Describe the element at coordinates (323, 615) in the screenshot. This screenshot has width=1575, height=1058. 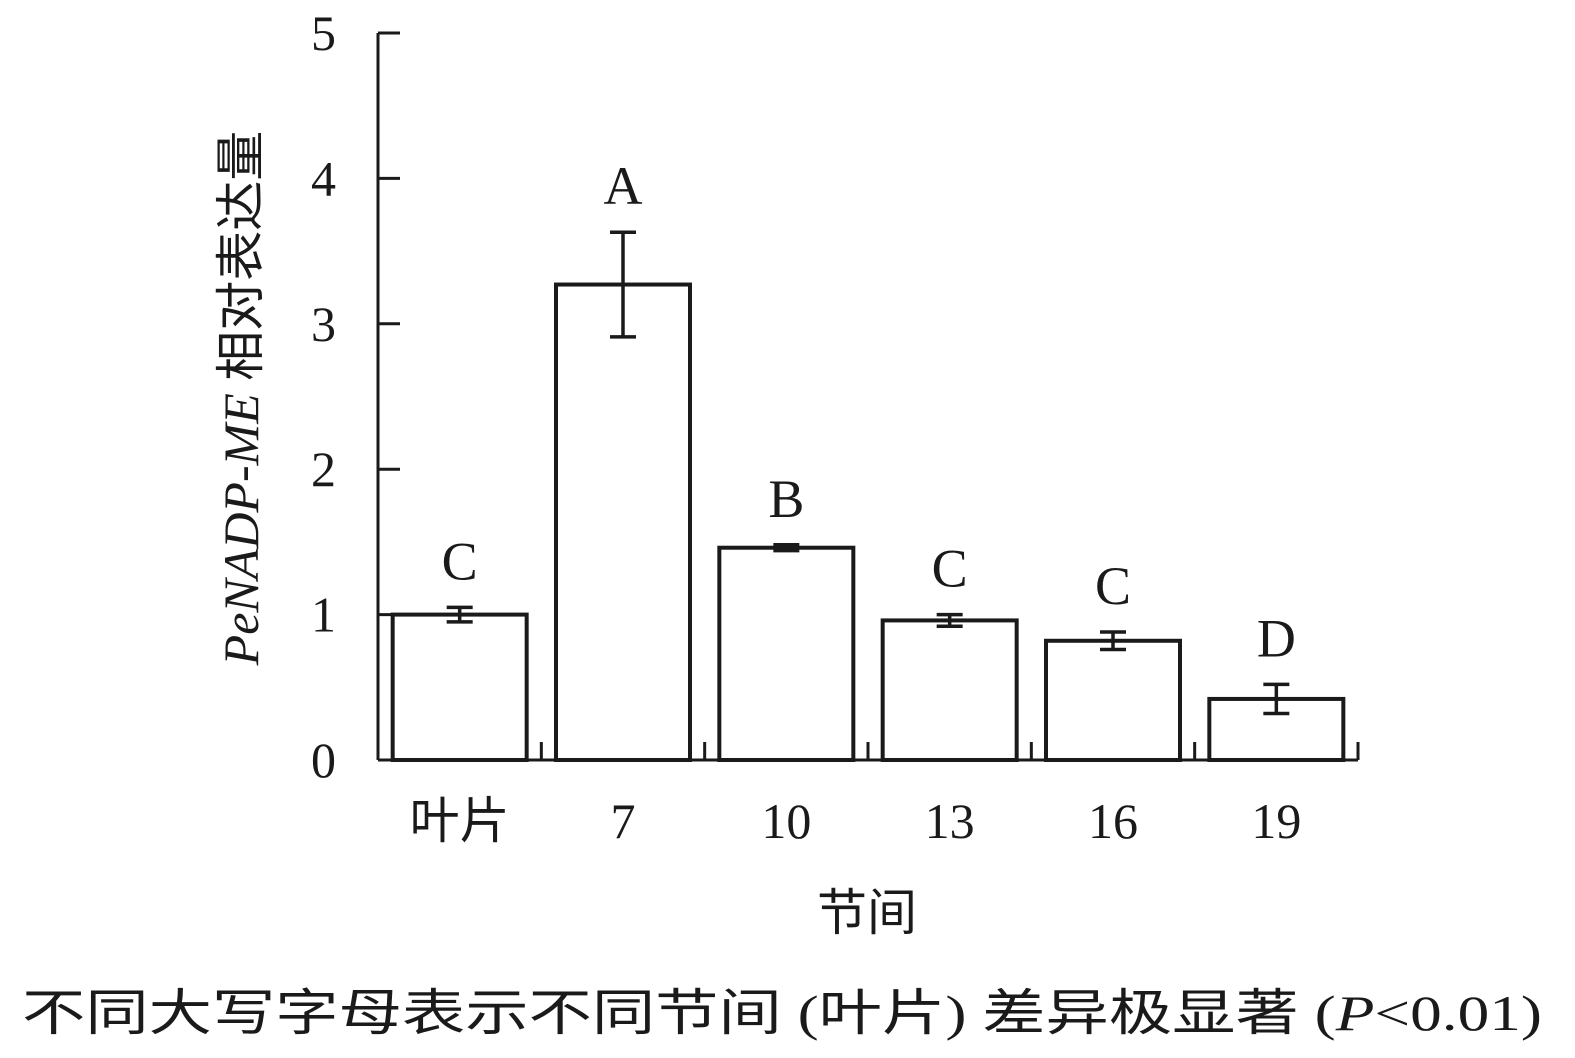
I see `y-tick-label: 1` at that location.